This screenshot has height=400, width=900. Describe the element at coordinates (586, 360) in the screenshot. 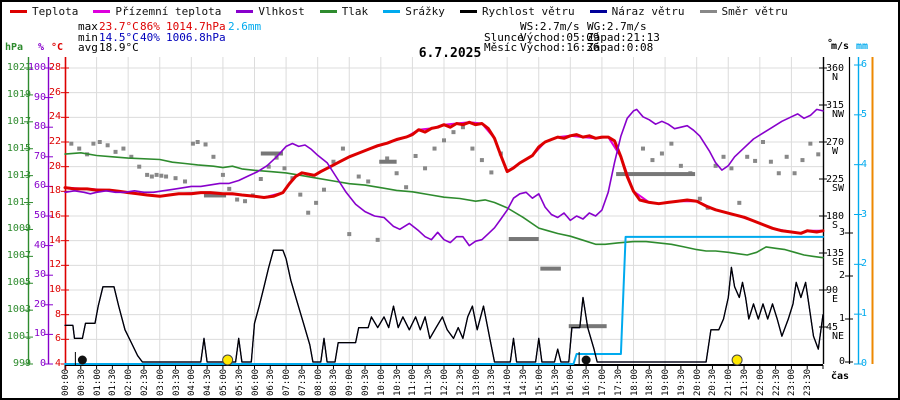

I see `moon-marker` at that location.